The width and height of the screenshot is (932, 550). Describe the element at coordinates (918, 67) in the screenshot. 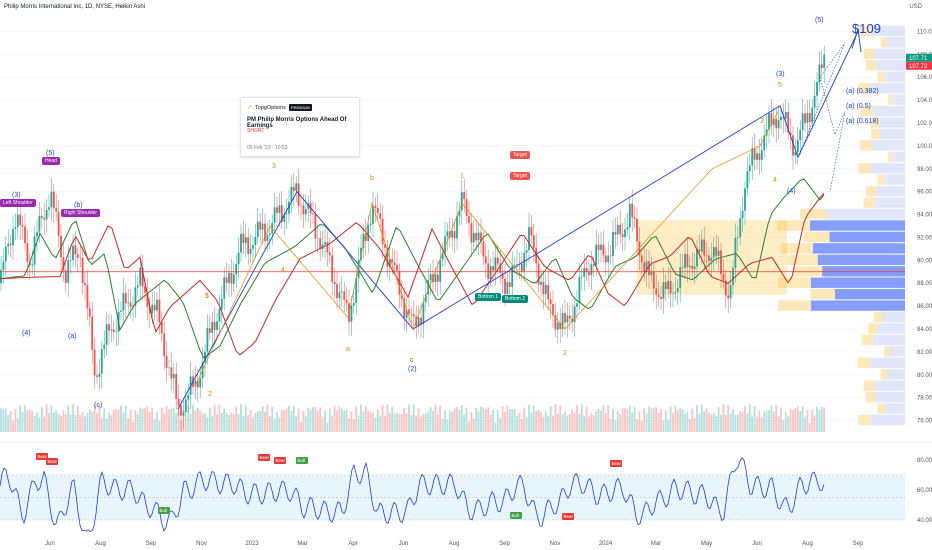

I see `current-price-label: 107.72` at that location.